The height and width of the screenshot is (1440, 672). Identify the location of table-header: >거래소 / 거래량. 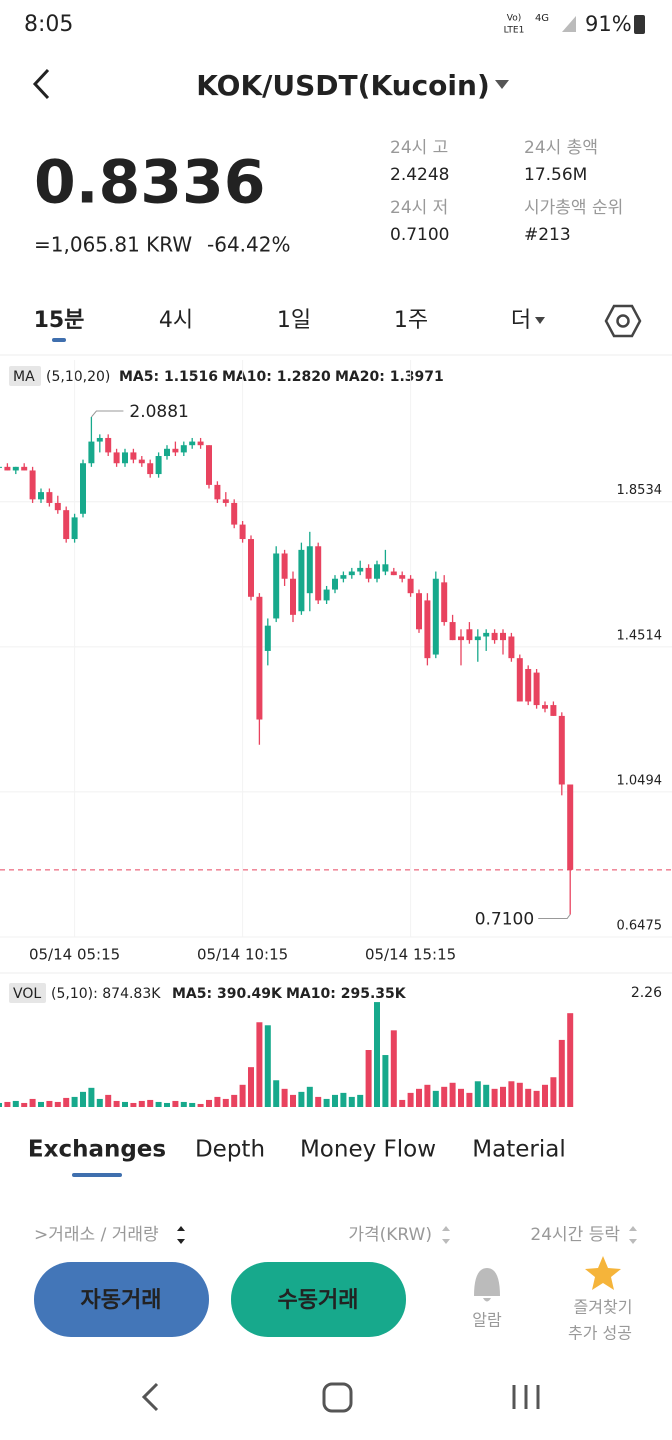
(96, 1235).